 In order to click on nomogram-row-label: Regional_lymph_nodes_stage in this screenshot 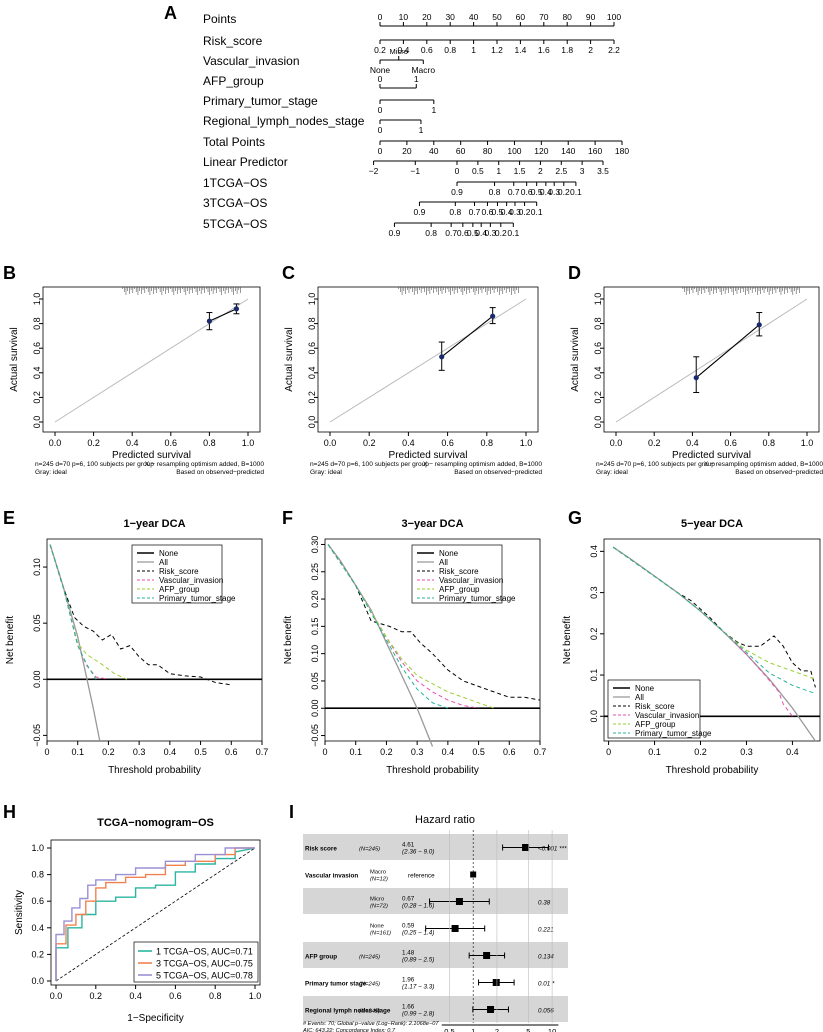, I will do `click(284, 121)`.